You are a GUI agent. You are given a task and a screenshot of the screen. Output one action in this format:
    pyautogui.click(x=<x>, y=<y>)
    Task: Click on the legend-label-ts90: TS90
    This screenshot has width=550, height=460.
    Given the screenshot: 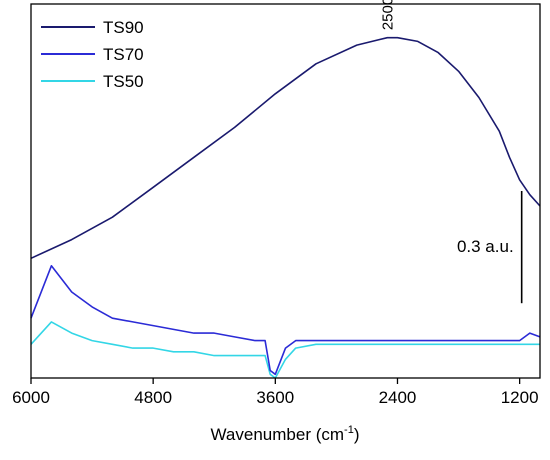 What is the action you would take?
    pyautogui.click(x=123, y=27)
    